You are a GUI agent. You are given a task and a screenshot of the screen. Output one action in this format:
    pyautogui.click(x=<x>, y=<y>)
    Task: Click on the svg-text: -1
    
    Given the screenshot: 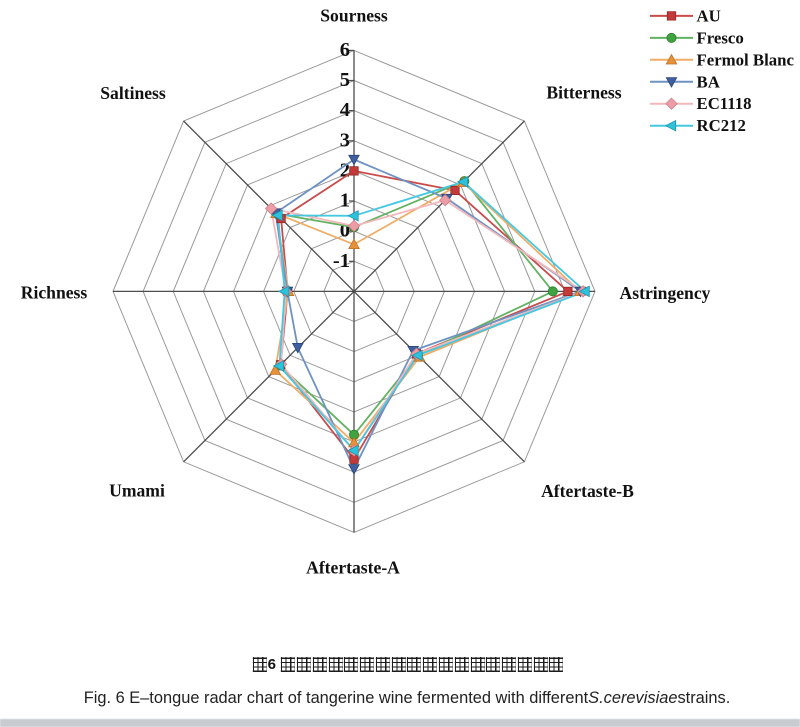 What is the action you would take?
    pyautogui.click(x=341, y=261)
    